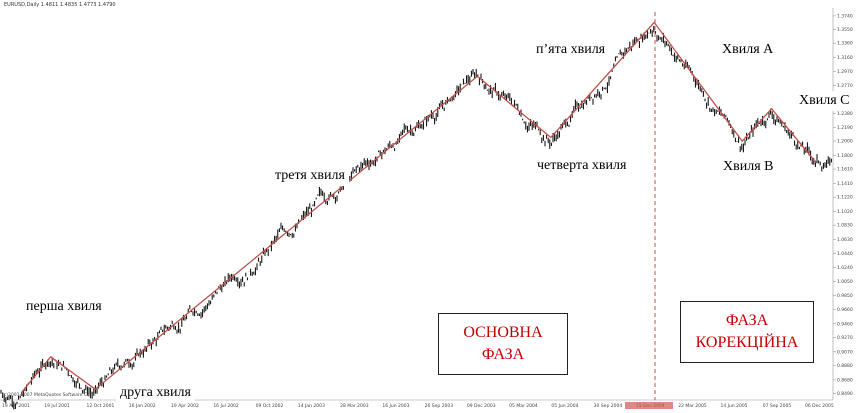 The width and height of the screenshot is (858, 413). Describe the element at coordinates (503, 332) in the screenshot. I see `main-phase-line1: ОСНОВНА` at that location.